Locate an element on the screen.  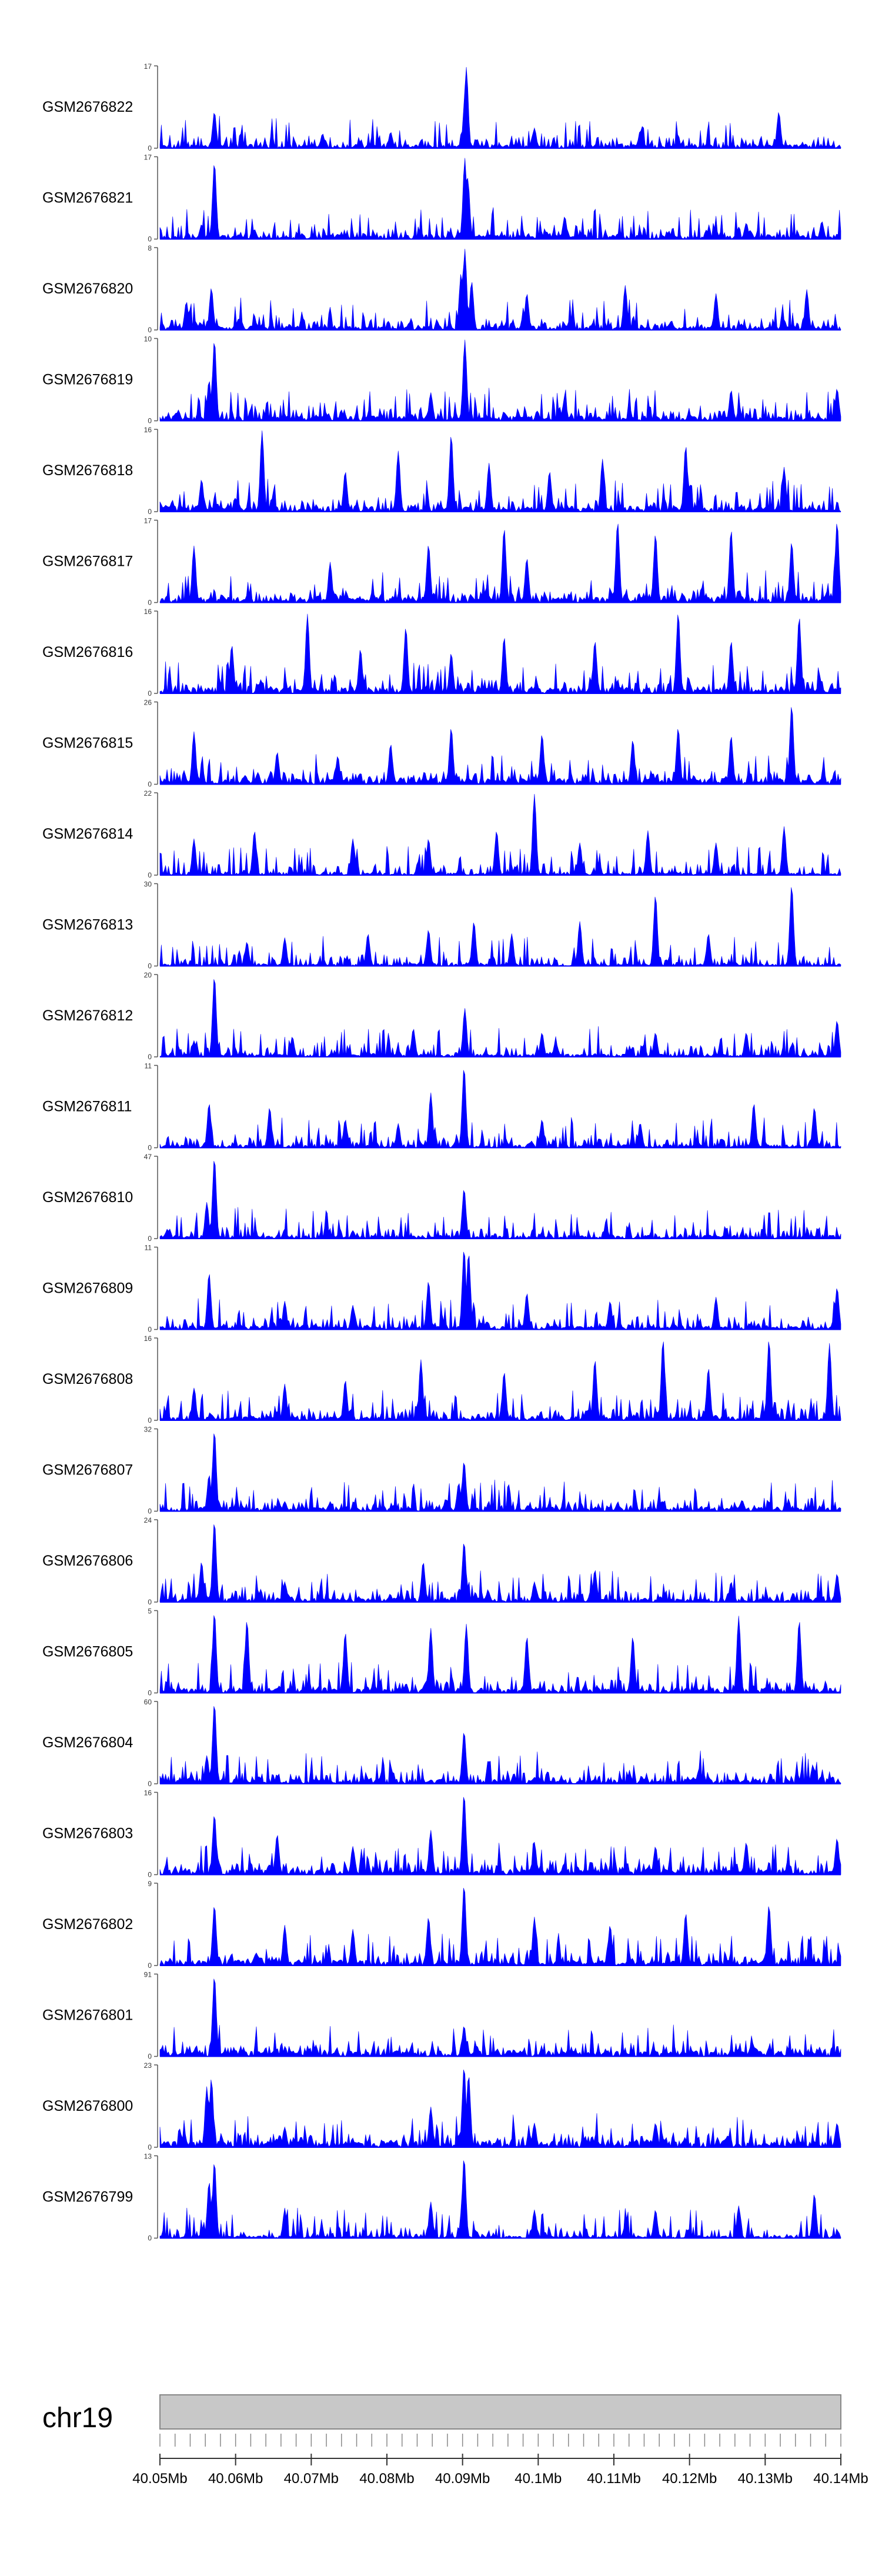
chromosome-bar is located at coordinates (500, 2412).